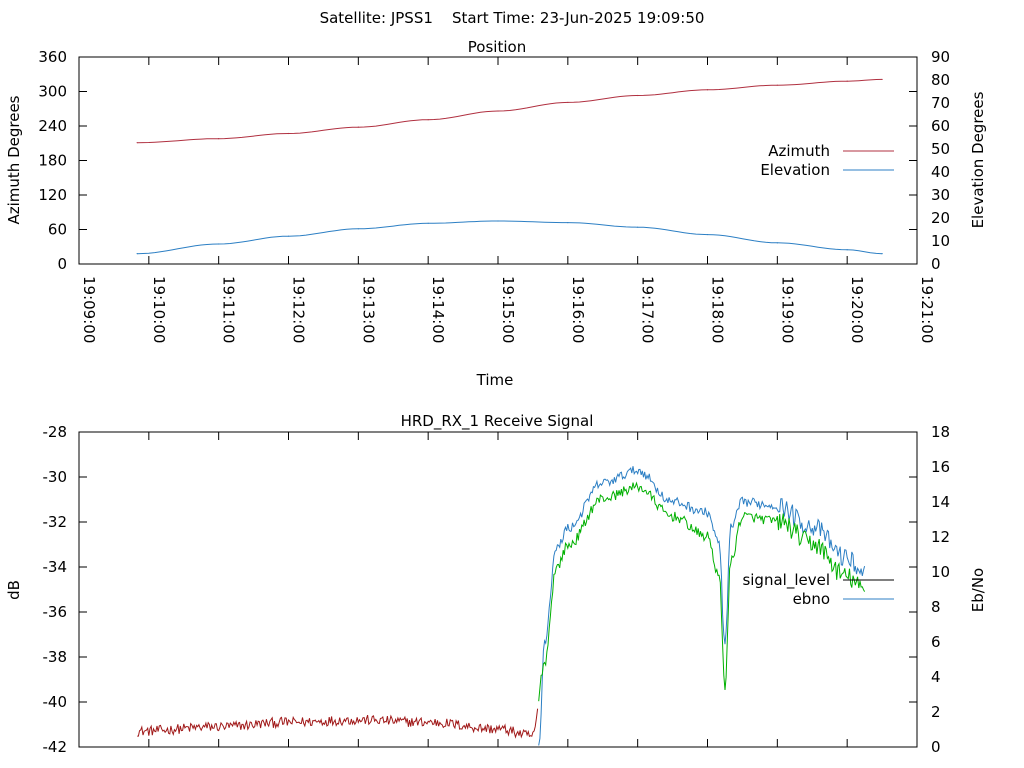 The height and width of the screenshot is (768, 1024). Describe the element at coordinates (14, 590) in the screenshot. I see `signal-y-axis-label: dB` at that location.